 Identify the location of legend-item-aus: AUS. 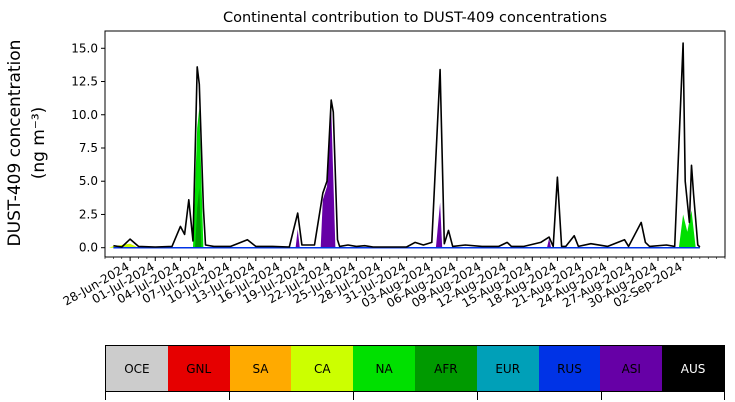
(693, 368).